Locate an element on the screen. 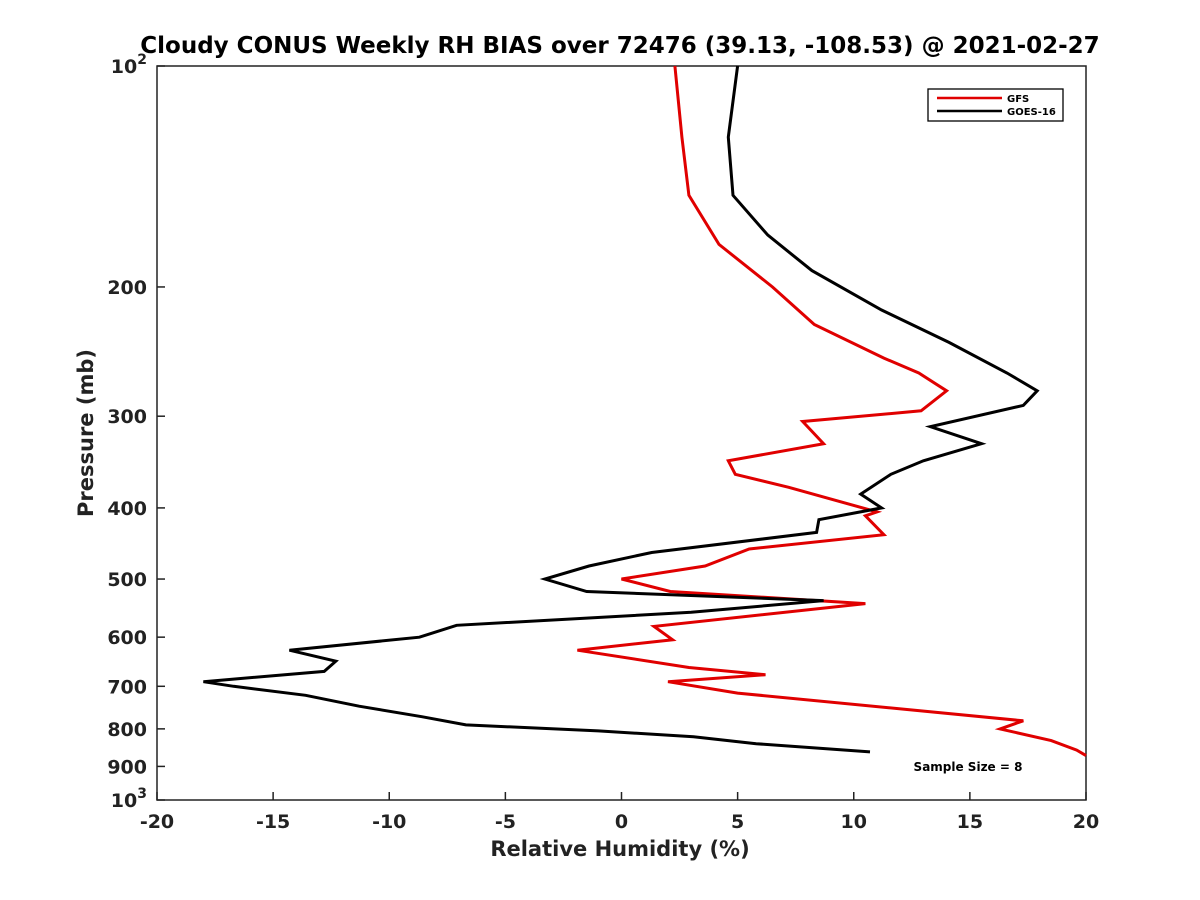  y-tick-label: 10² is located at coordinates (129, 65).